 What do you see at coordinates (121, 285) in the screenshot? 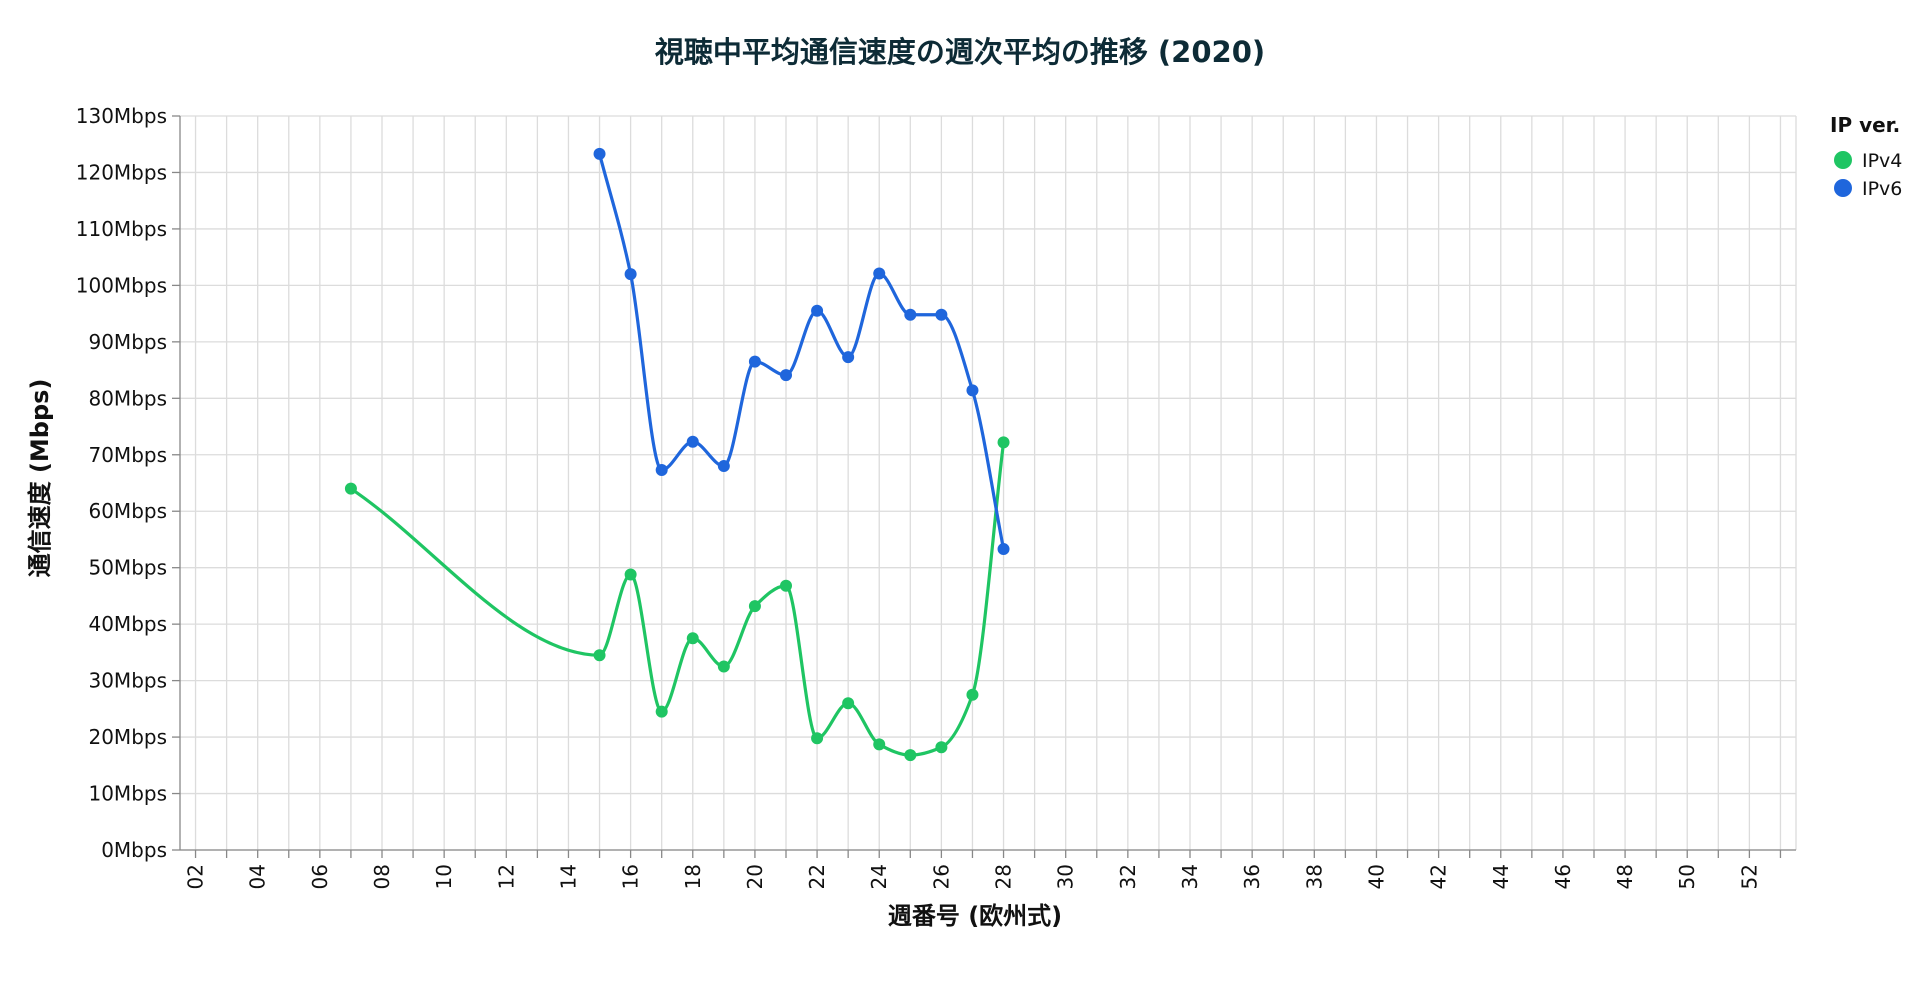
I see `y-tick-label: 100Mbps` at bounding box center [121, 285].